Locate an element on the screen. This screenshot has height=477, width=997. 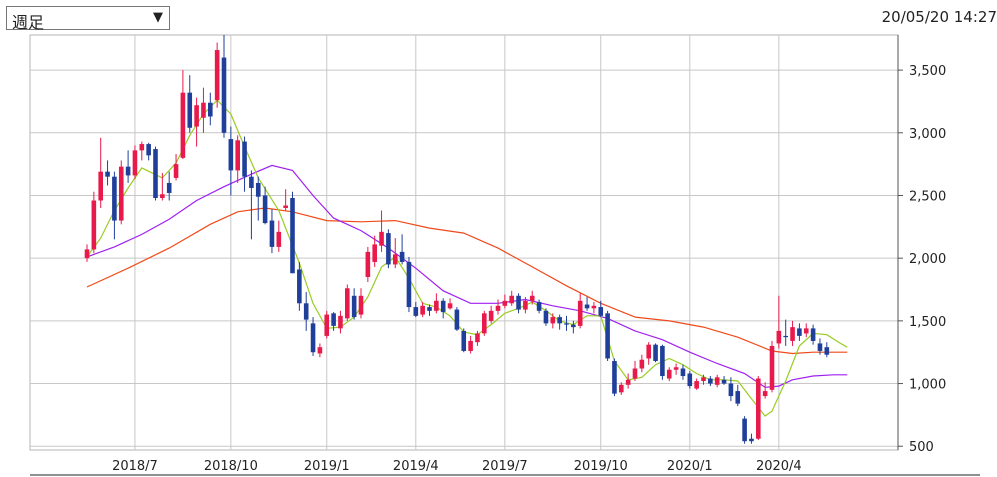
x-tick-label: 2019/4 is located at coordinates (416, 466).